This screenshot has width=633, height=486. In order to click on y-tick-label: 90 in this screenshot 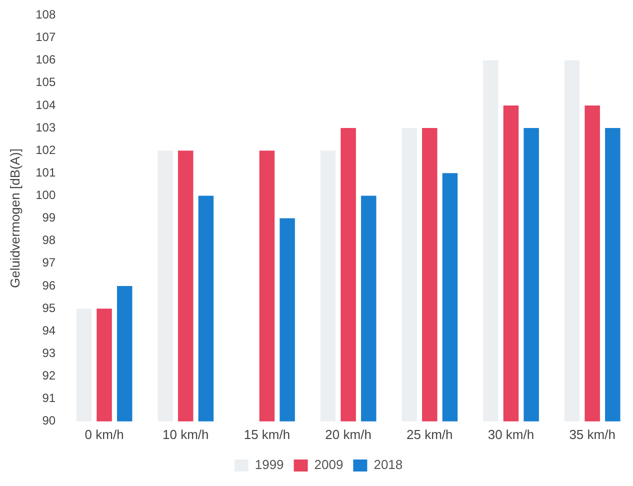, I will do `click(49, 421)`.